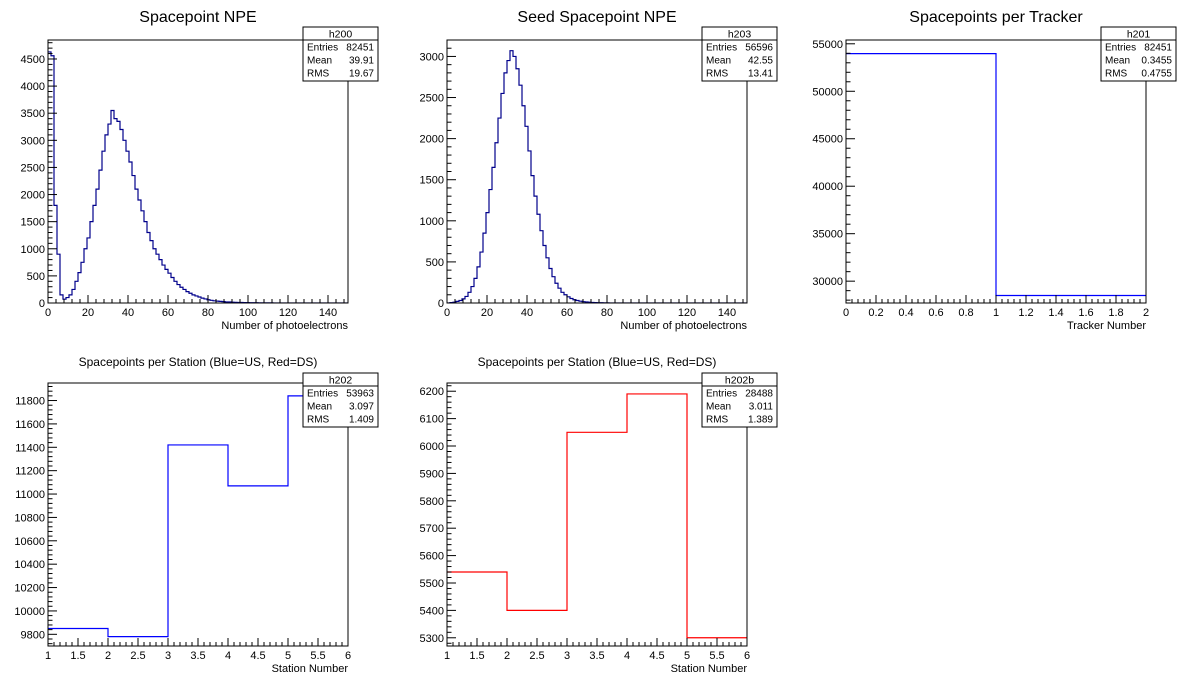  I want to click on y-tick-label: 0, so click(441, 304).